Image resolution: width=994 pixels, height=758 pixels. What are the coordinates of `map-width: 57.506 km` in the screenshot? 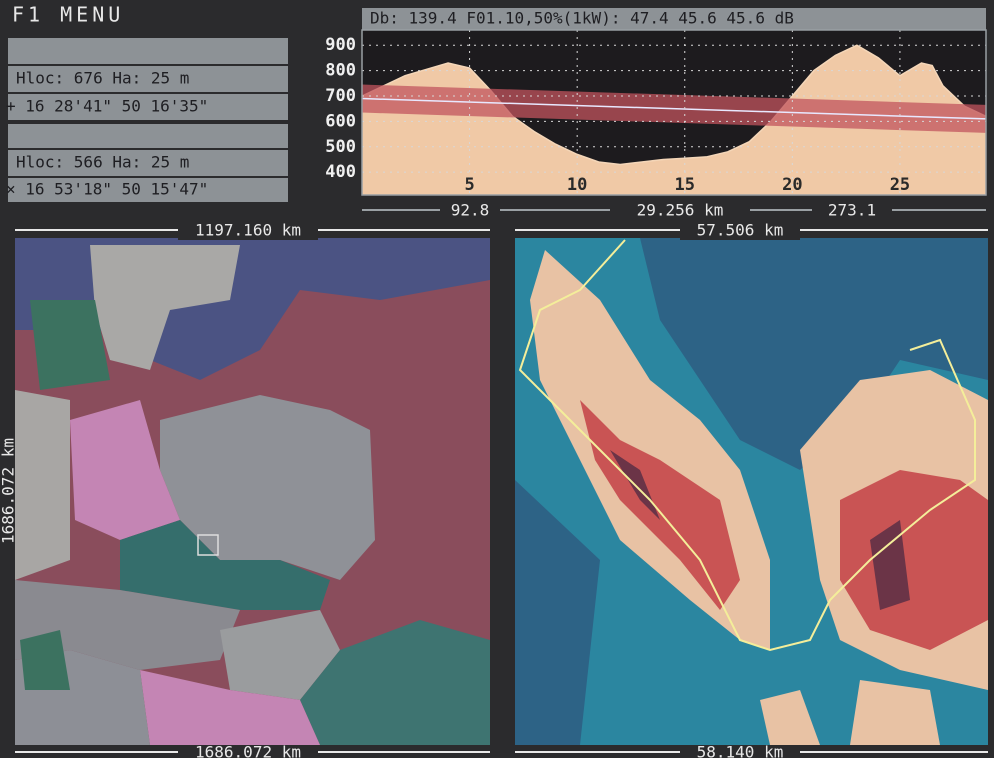 It's located at (740, 230).